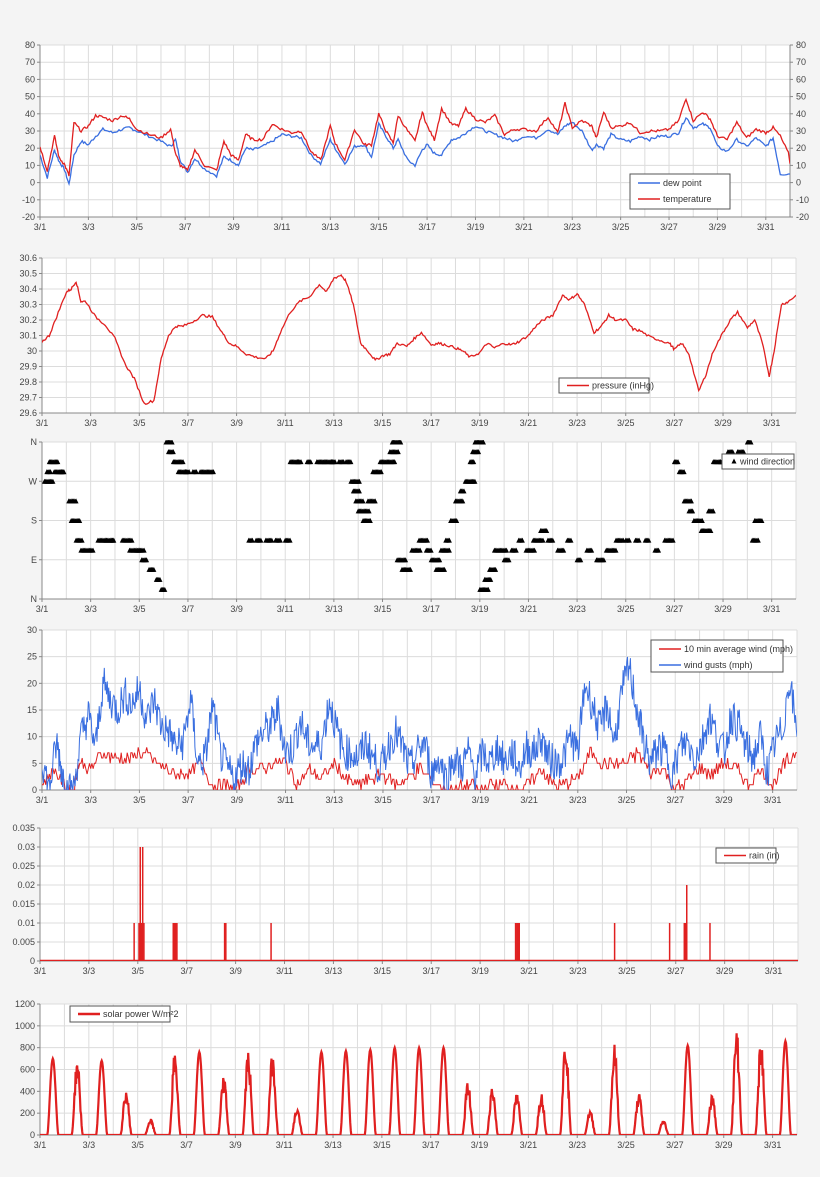 This screenshot has width=820, height=1177. Describe the element at coordinates (34, 763) in the screenshot. I see `y-tick-label: 5` at that location.